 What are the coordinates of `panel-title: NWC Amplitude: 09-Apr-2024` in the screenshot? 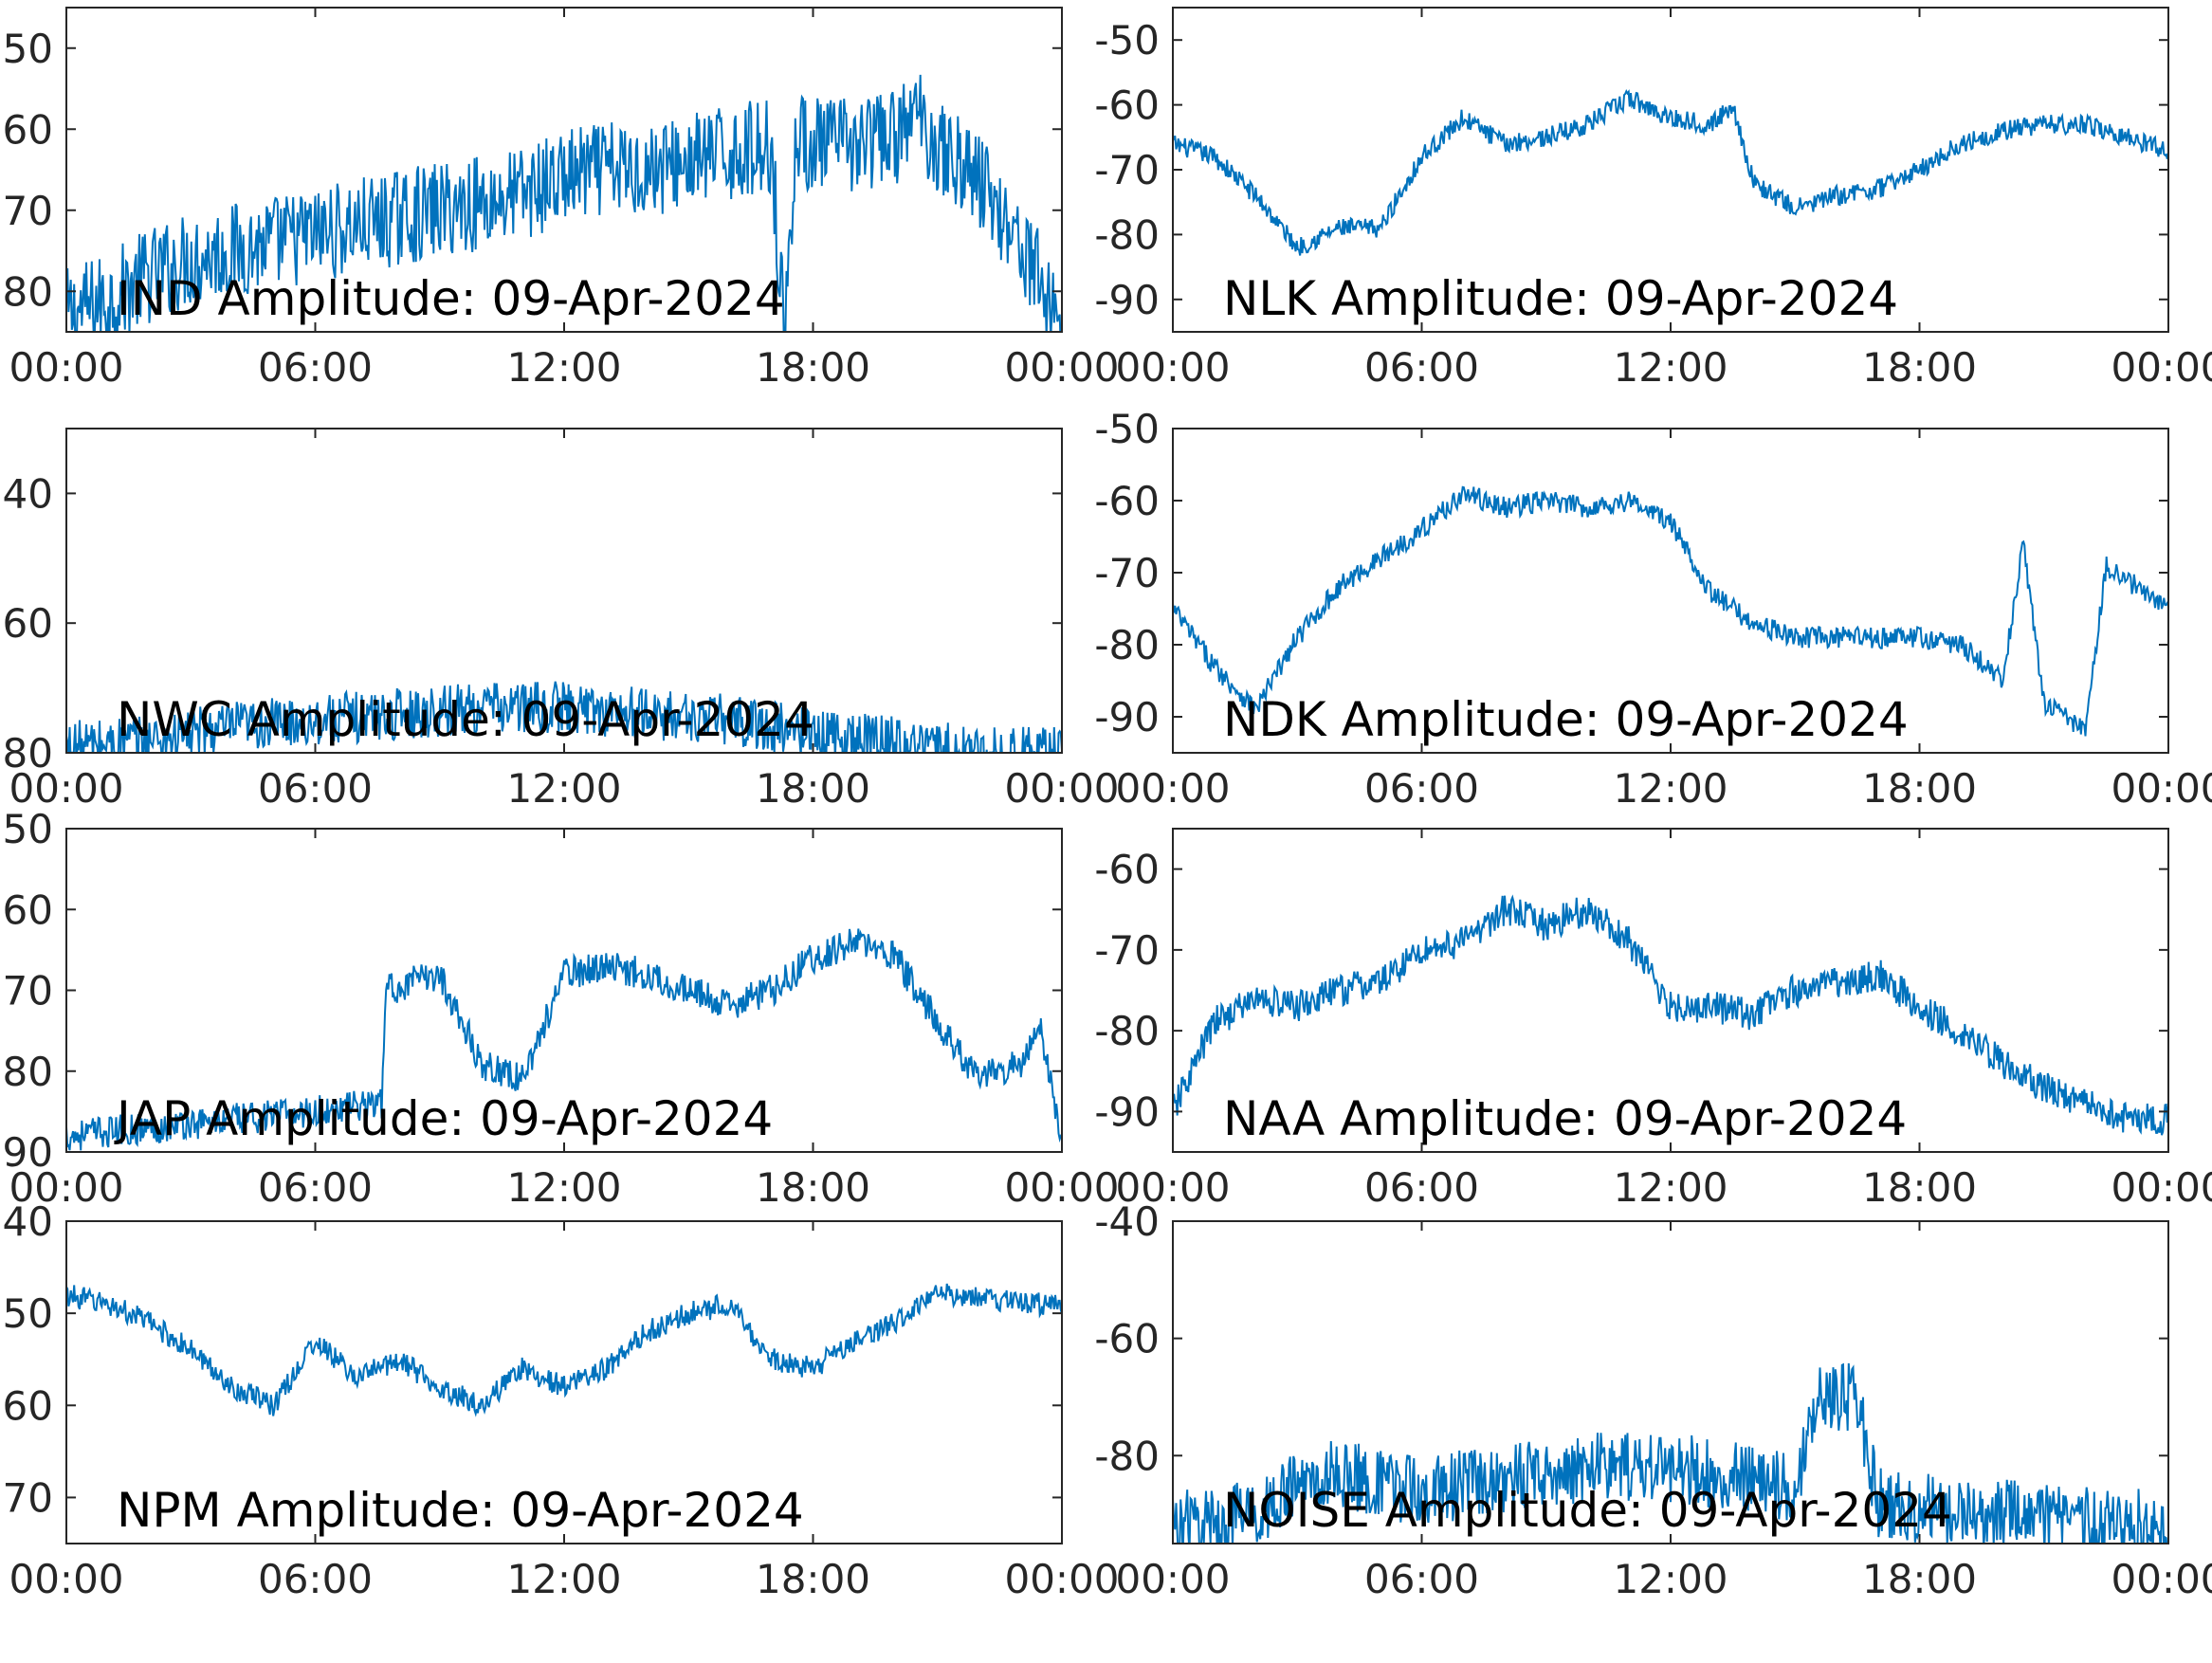 It's located at (465, 719).